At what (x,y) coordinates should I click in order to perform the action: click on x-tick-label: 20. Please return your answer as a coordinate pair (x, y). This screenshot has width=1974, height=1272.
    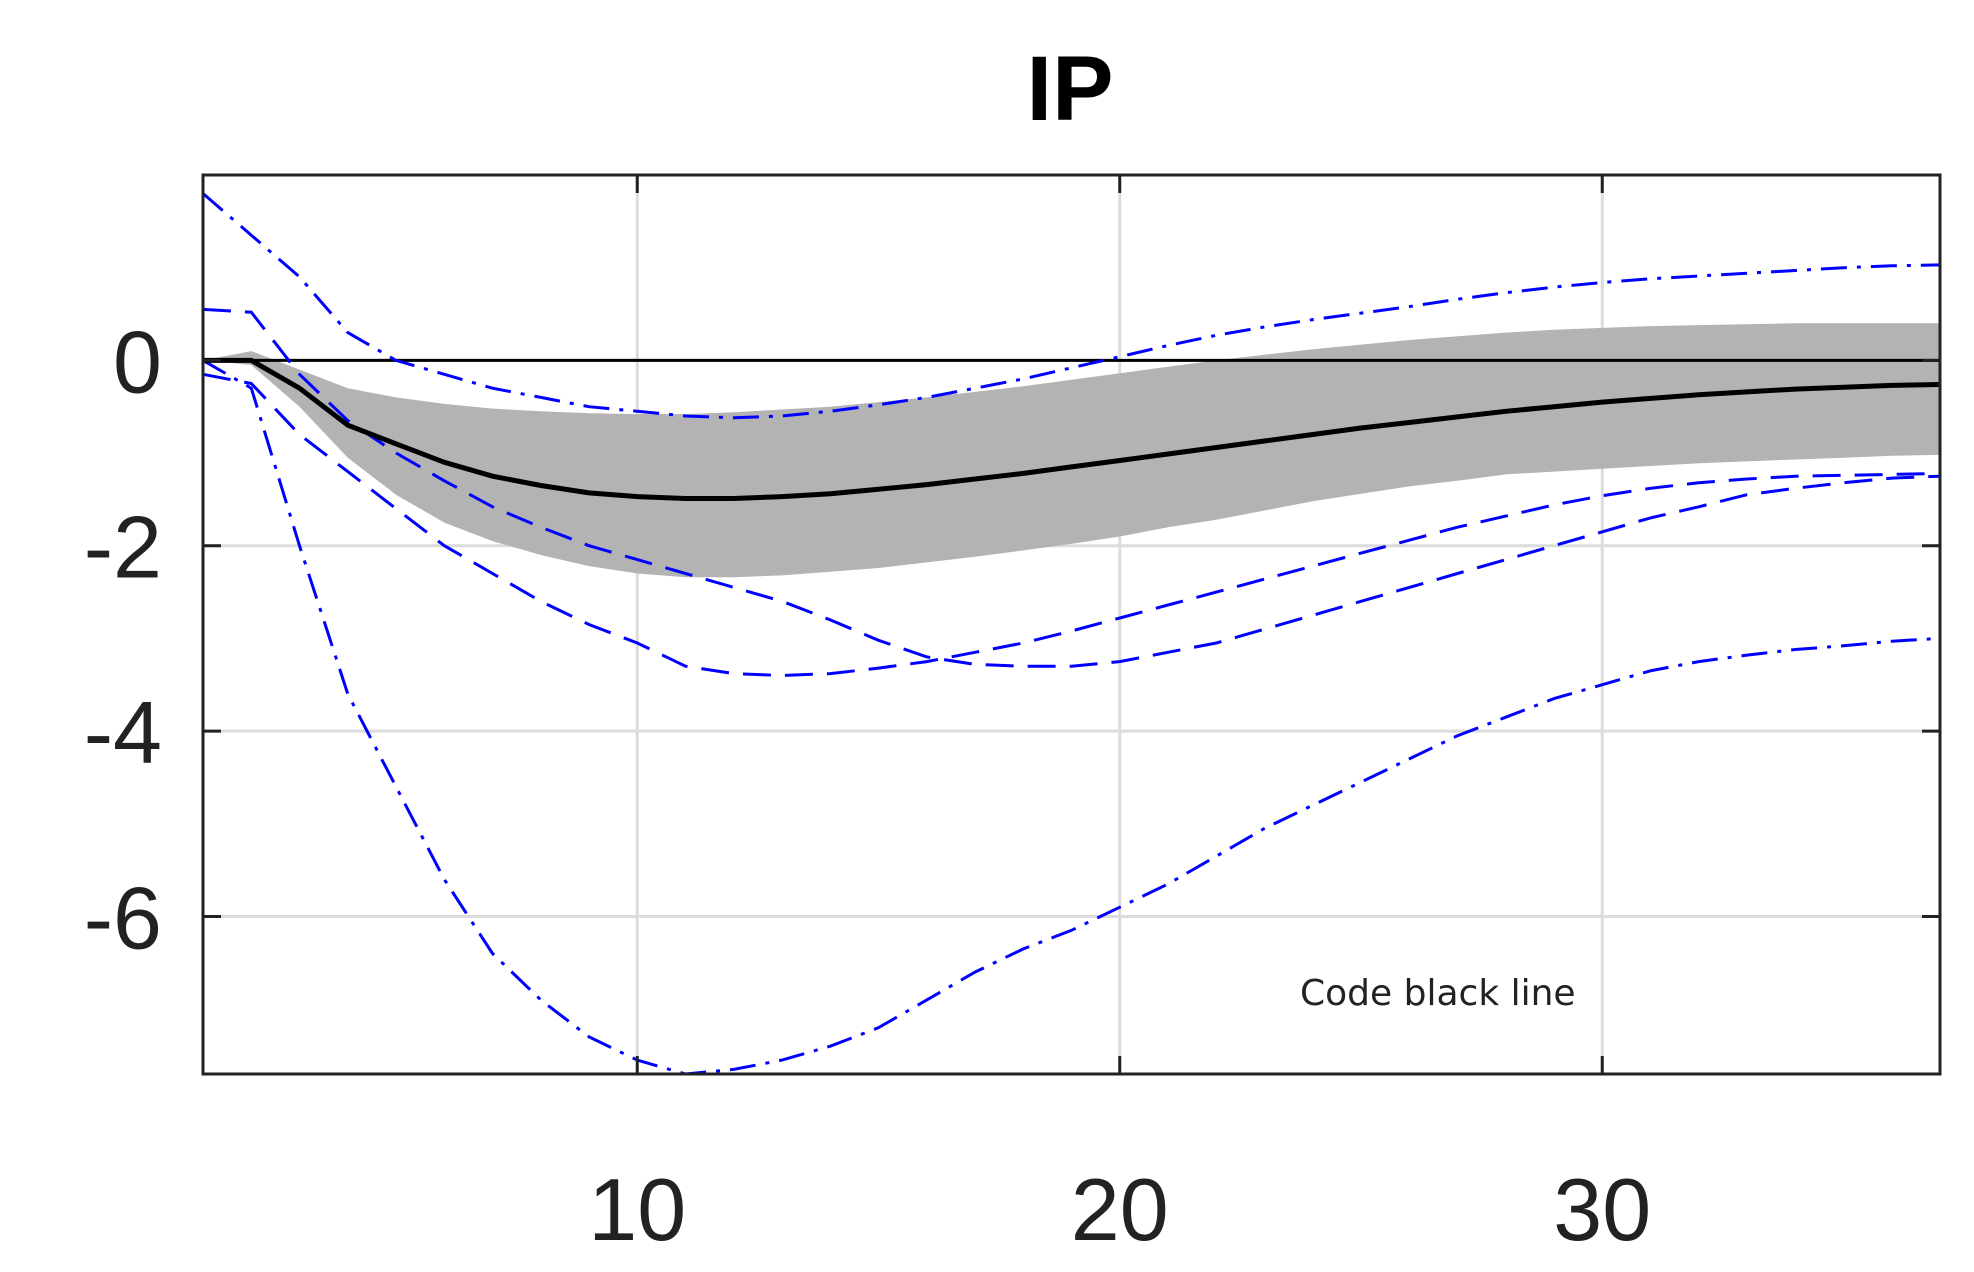
    Looking at the image, I should click on (1120, 1209).